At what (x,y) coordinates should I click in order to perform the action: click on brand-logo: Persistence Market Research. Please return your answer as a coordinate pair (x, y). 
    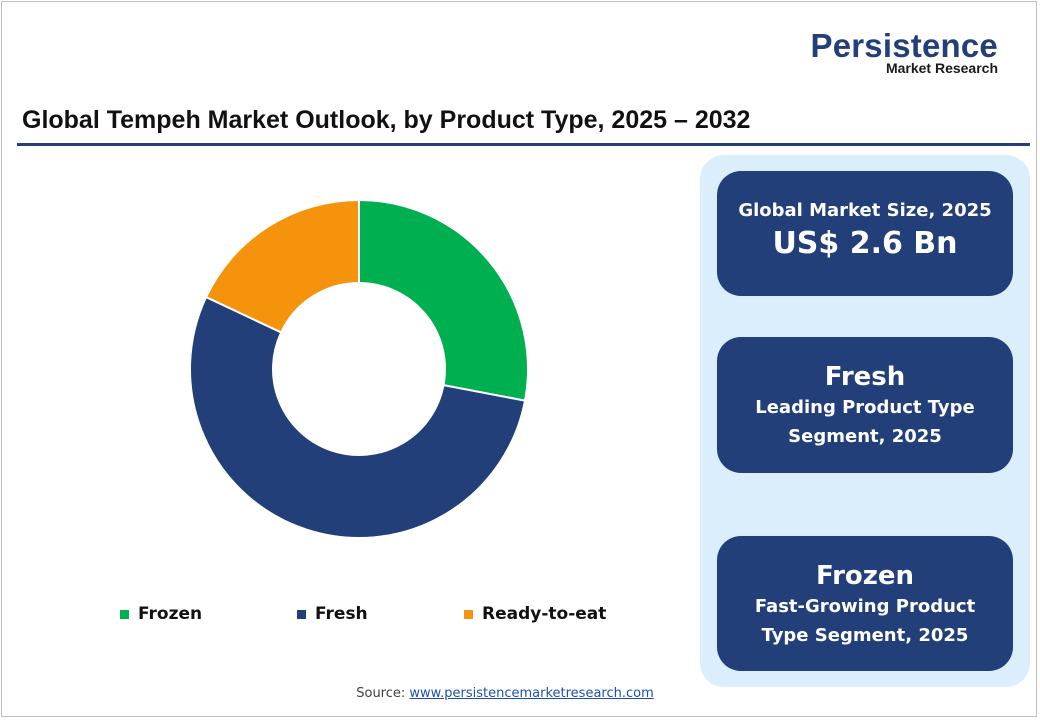
    Looking at the image, I should click on (904, 51).